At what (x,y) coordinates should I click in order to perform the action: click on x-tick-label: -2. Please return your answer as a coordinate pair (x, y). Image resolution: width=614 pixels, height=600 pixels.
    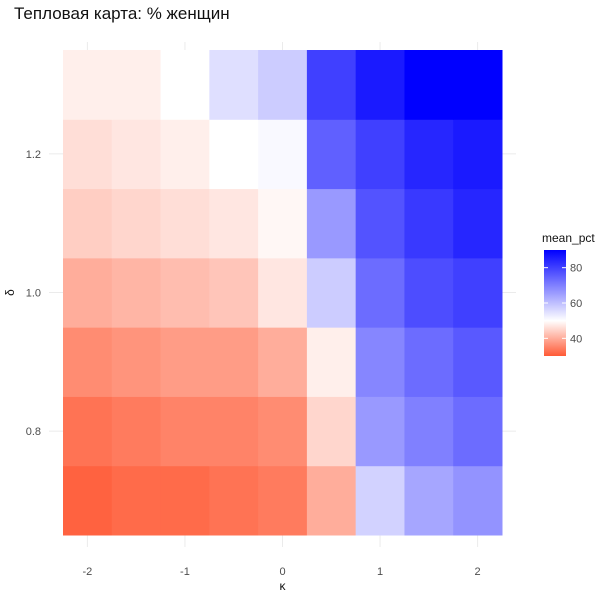
    Looking at the image, I should click on (87, 572).